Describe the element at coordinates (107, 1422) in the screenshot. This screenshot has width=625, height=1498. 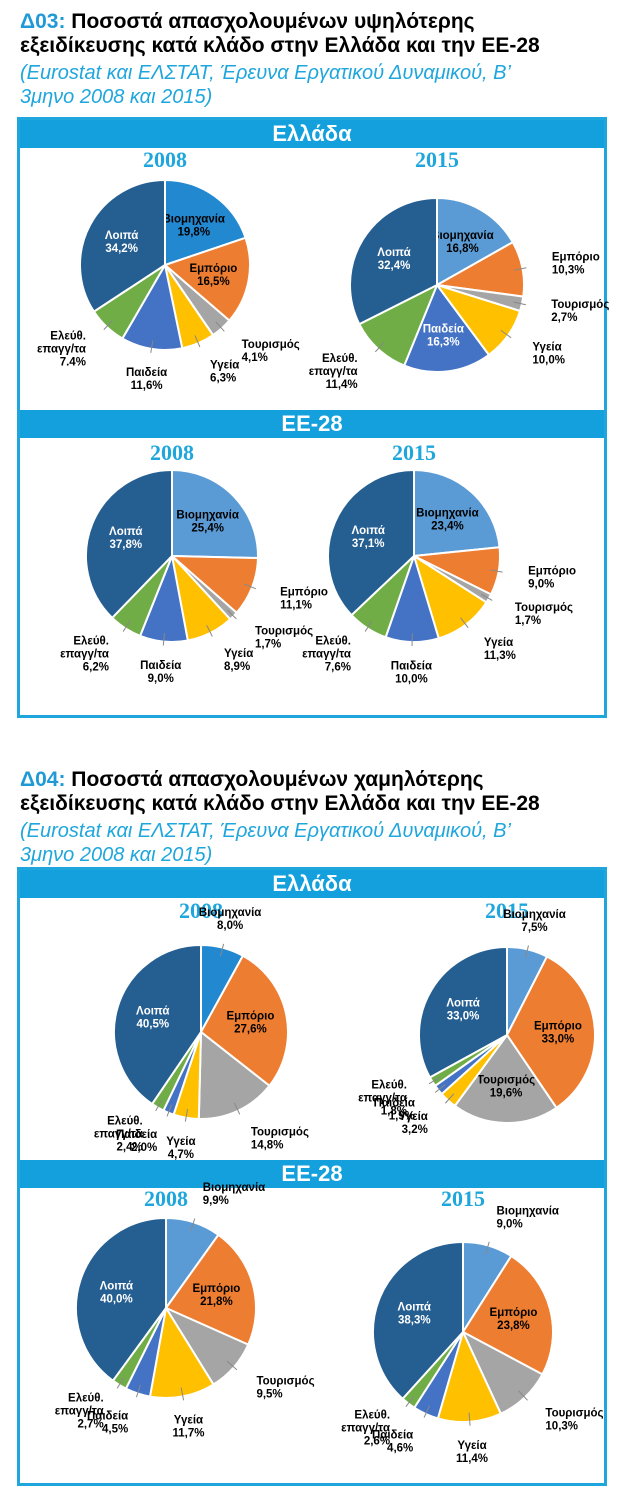
I see `pie-label-education: Παιδεία 4,5%` at that location.